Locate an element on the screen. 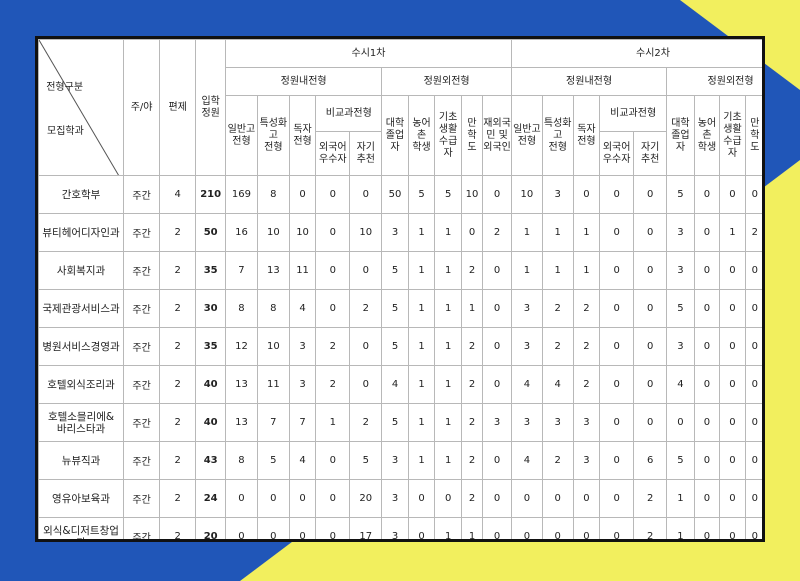 The height and width of the screenshot is (581, 800). value-cell: 16 is located at coordinates (241, 232).